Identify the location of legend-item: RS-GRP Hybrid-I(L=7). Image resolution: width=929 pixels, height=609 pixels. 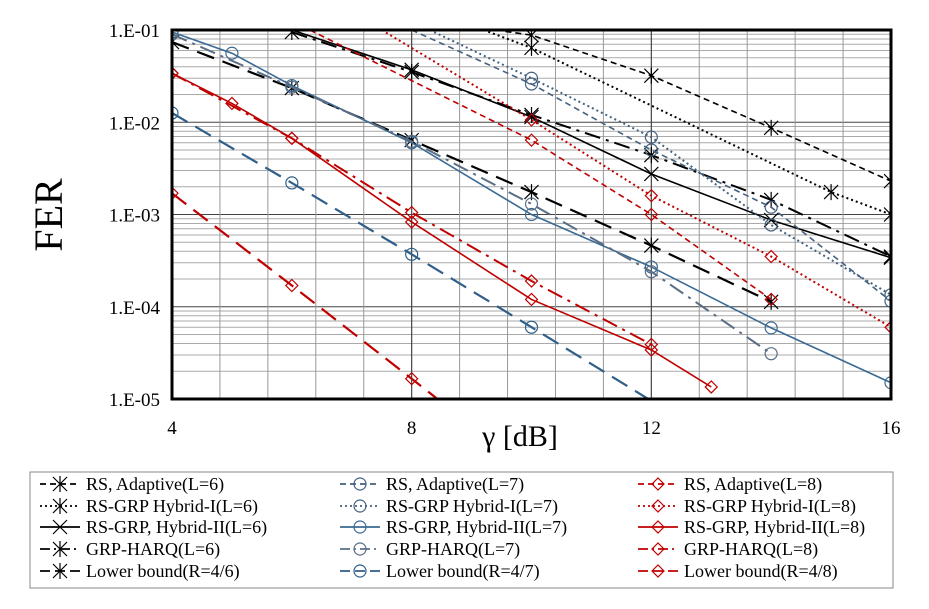
(449, 506).